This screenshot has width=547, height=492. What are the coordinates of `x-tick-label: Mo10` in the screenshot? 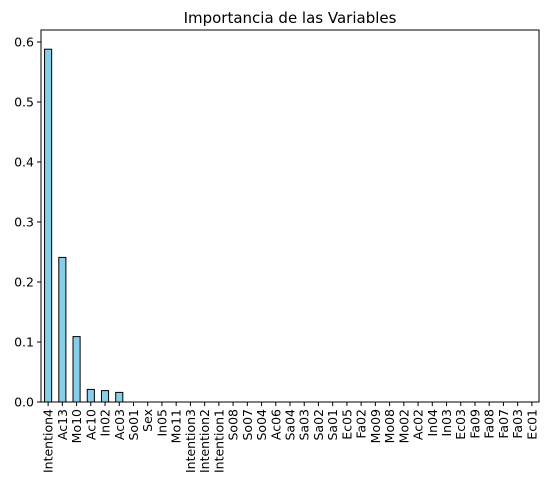 It's located at (76, 426).